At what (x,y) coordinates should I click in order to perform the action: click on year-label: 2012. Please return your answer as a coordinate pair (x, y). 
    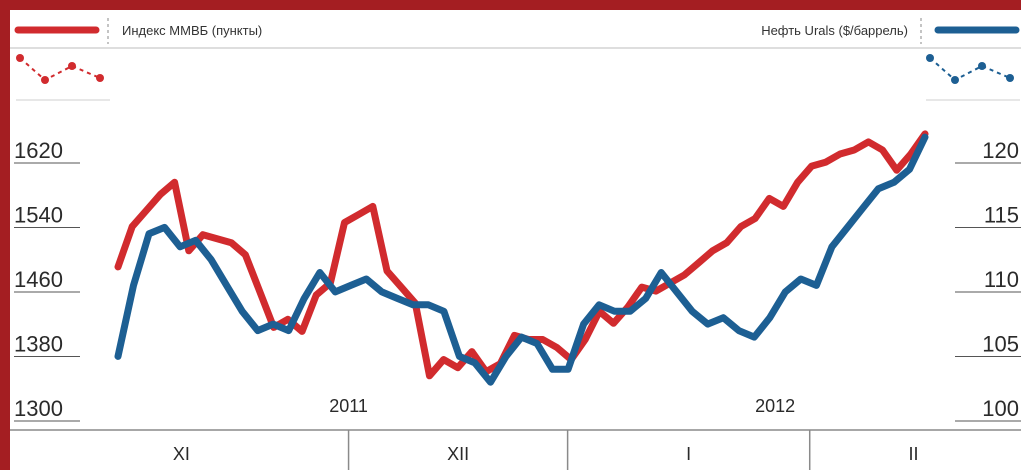
    Looking at the image, I should click on (775, 406).